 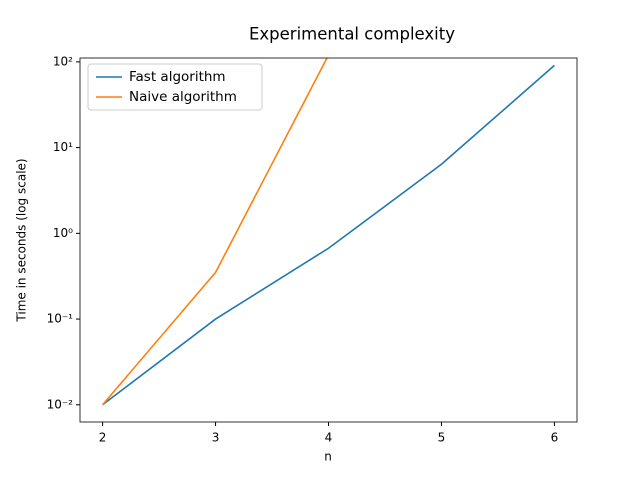 What do you see at coordinates (555, 438) in the screenshot?
I see `x-tick-label: 6` at bounding box center [555, 438].